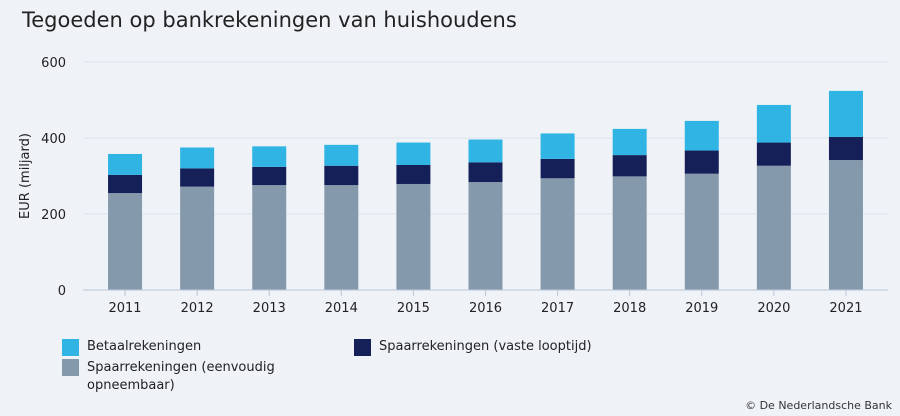  What do you see at coordinates (557, 308) in the screenshot?
I see `x-tick-label: 2017` at bounding box center [557, 308].